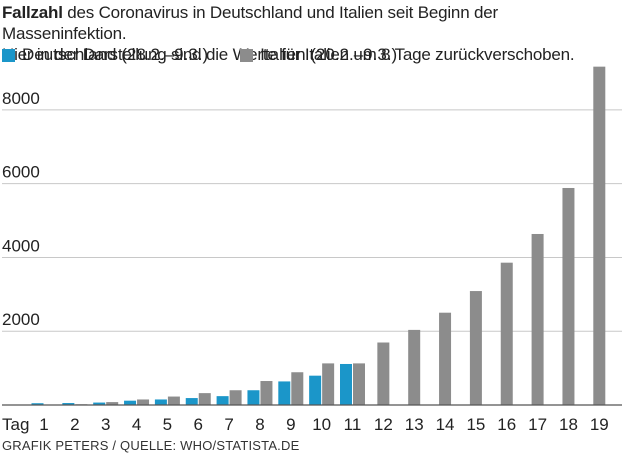  Describe the element at coordinates (198, 424) in the screenshot. I see `x-tick-label: 6` at that location.